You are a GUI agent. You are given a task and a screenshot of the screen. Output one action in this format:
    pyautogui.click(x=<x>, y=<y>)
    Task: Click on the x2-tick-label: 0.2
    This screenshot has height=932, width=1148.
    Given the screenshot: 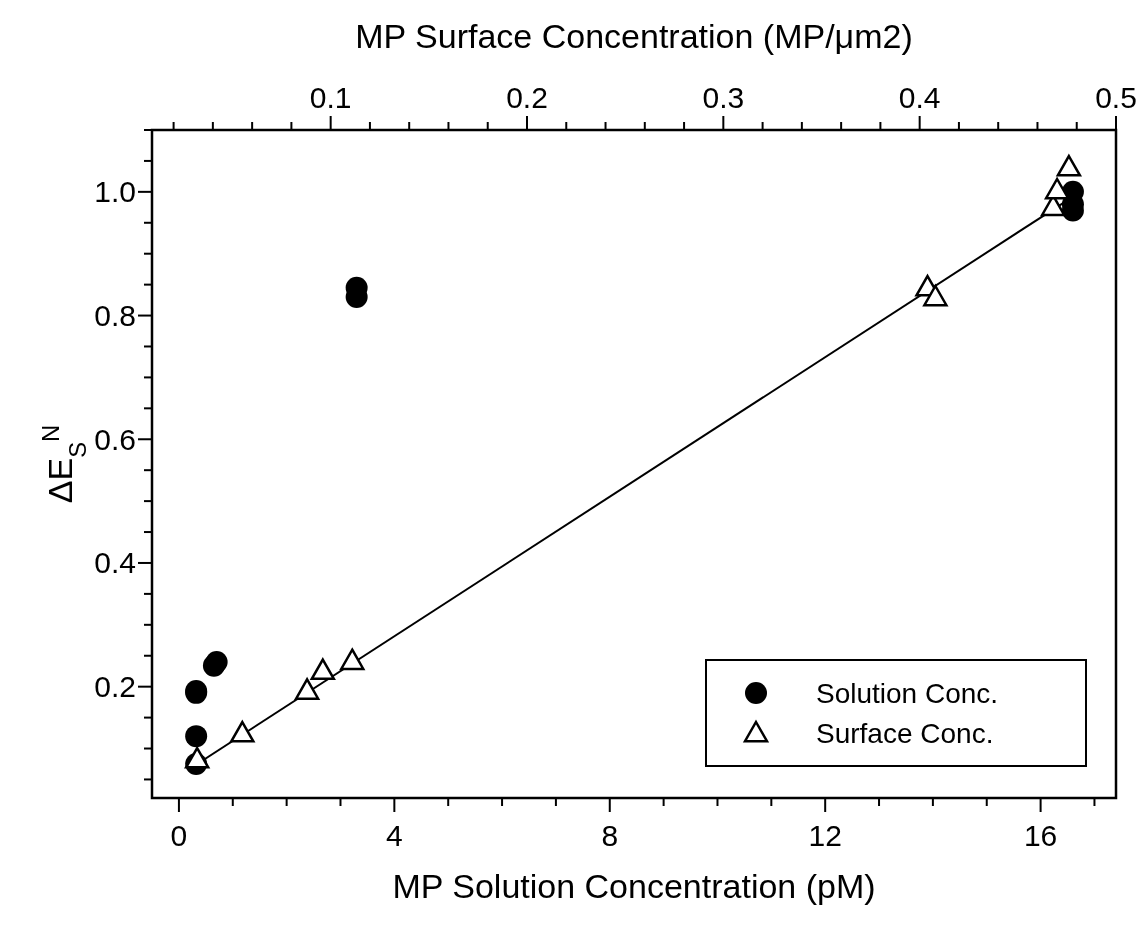 What is the action you would take?
    pyautogui.click(x=527, y=97)
    